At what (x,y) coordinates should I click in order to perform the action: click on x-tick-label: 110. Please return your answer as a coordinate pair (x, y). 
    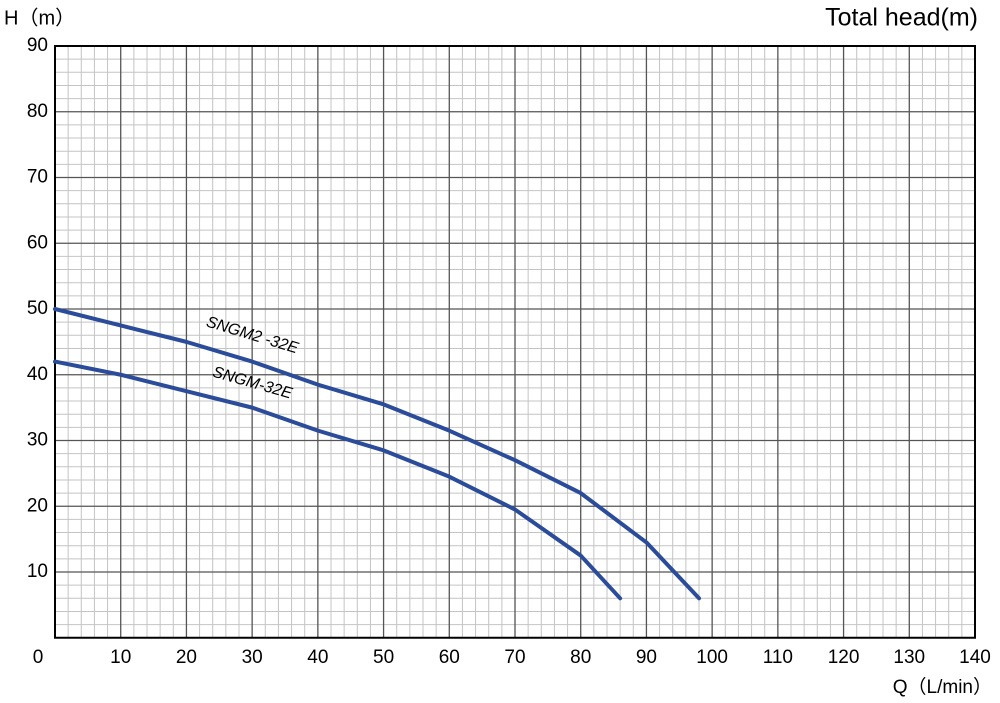
    Looking at the image, I should click on (778, 657).